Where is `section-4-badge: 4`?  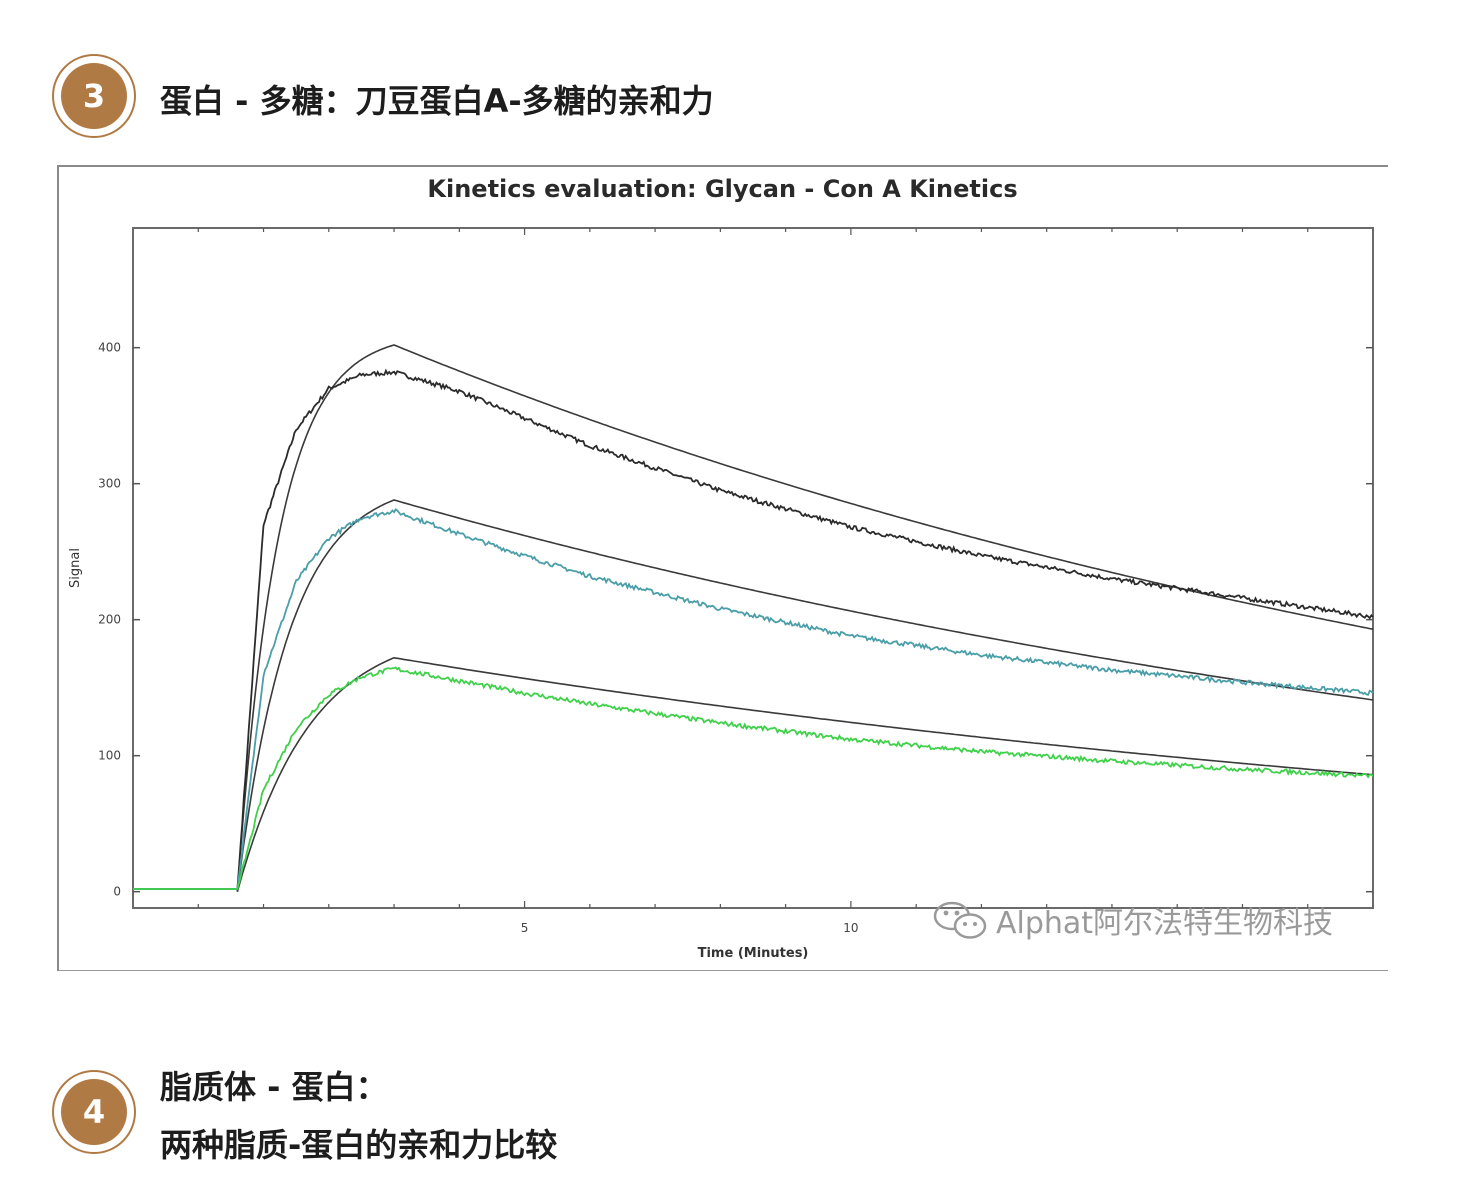 section-4-badge: 4 is located at coordinates (94, 1112).